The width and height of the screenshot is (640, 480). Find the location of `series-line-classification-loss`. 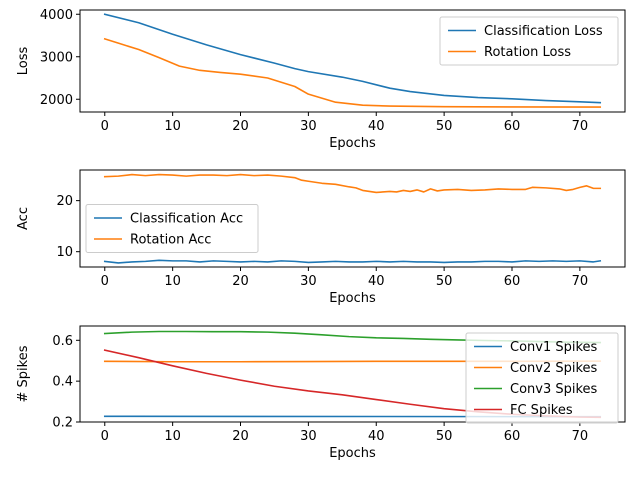

series-line-classification-loss is located at coordinates (352, 58).